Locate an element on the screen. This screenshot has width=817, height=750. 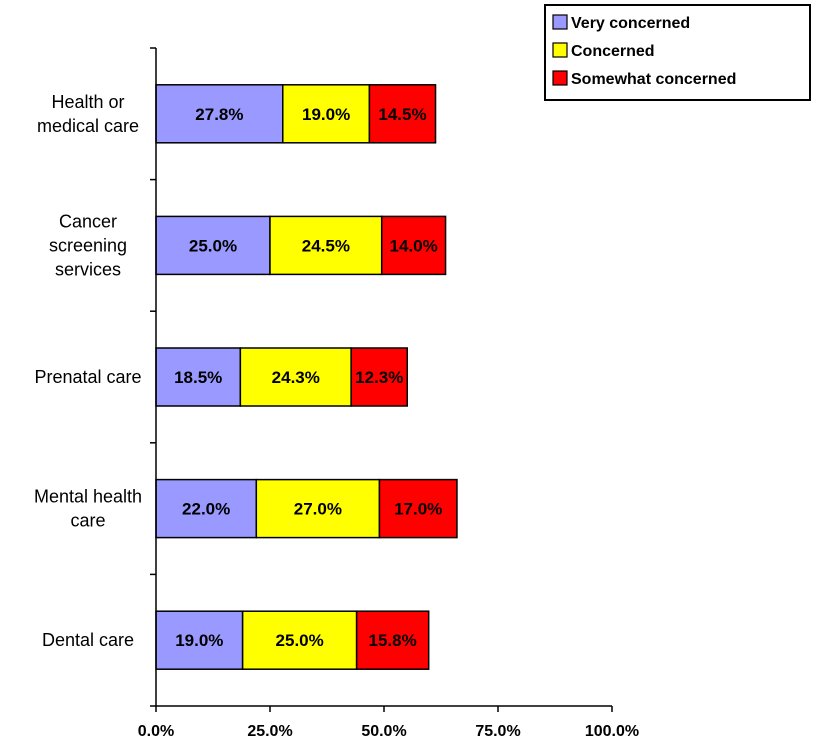
category-label-line: medical care is located at coordinates (88, 126).